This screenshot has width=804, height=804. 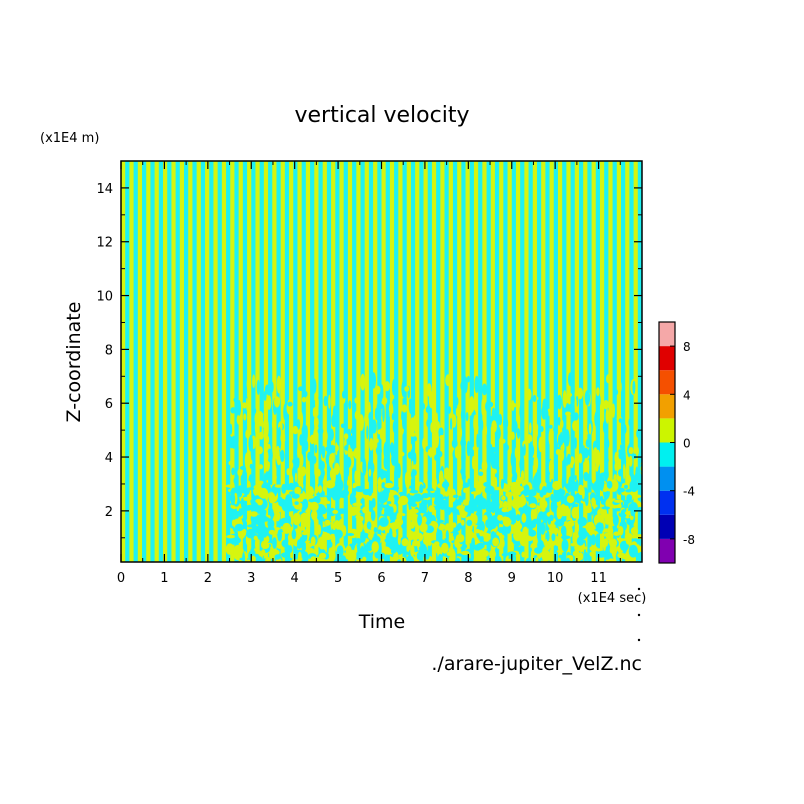 What do you see at coordinates (109, 512) in the screenshot?
I see `y-tick-label: 2` at bounding box center [109, 512].